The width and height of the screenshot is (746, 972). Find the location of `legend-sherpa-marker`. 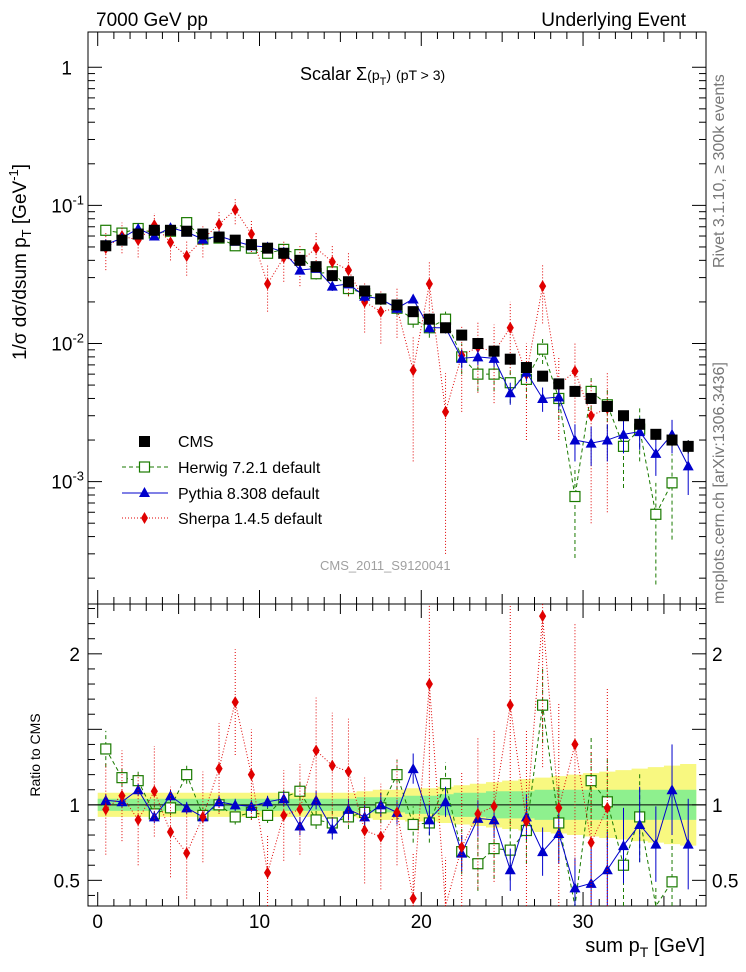

legend-sherpa-marker is located at coordinates (144, 518).